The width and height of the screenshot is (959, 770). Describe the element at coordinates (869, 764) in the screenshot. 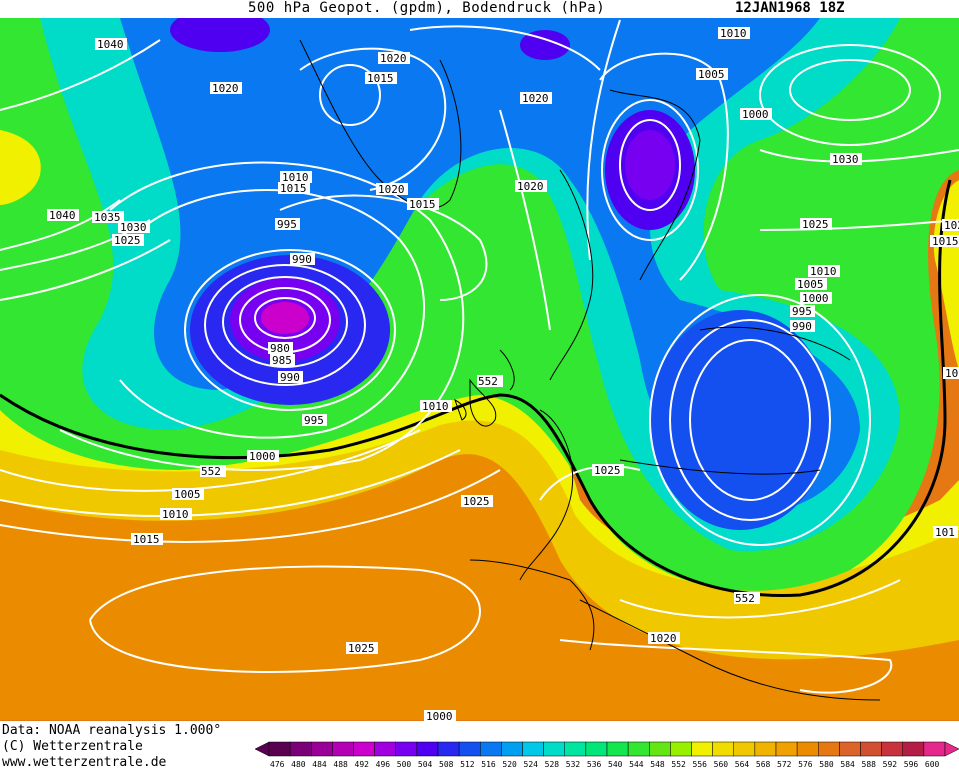

I see `legend-tick-label: 588` at that location.